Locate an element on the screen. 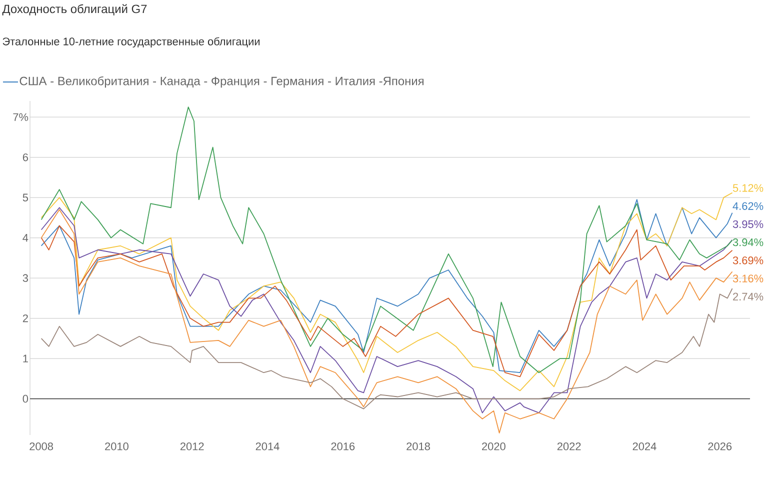 The image size is (784, 498). data-label: 3.95% is located at coordinates (748, 224).